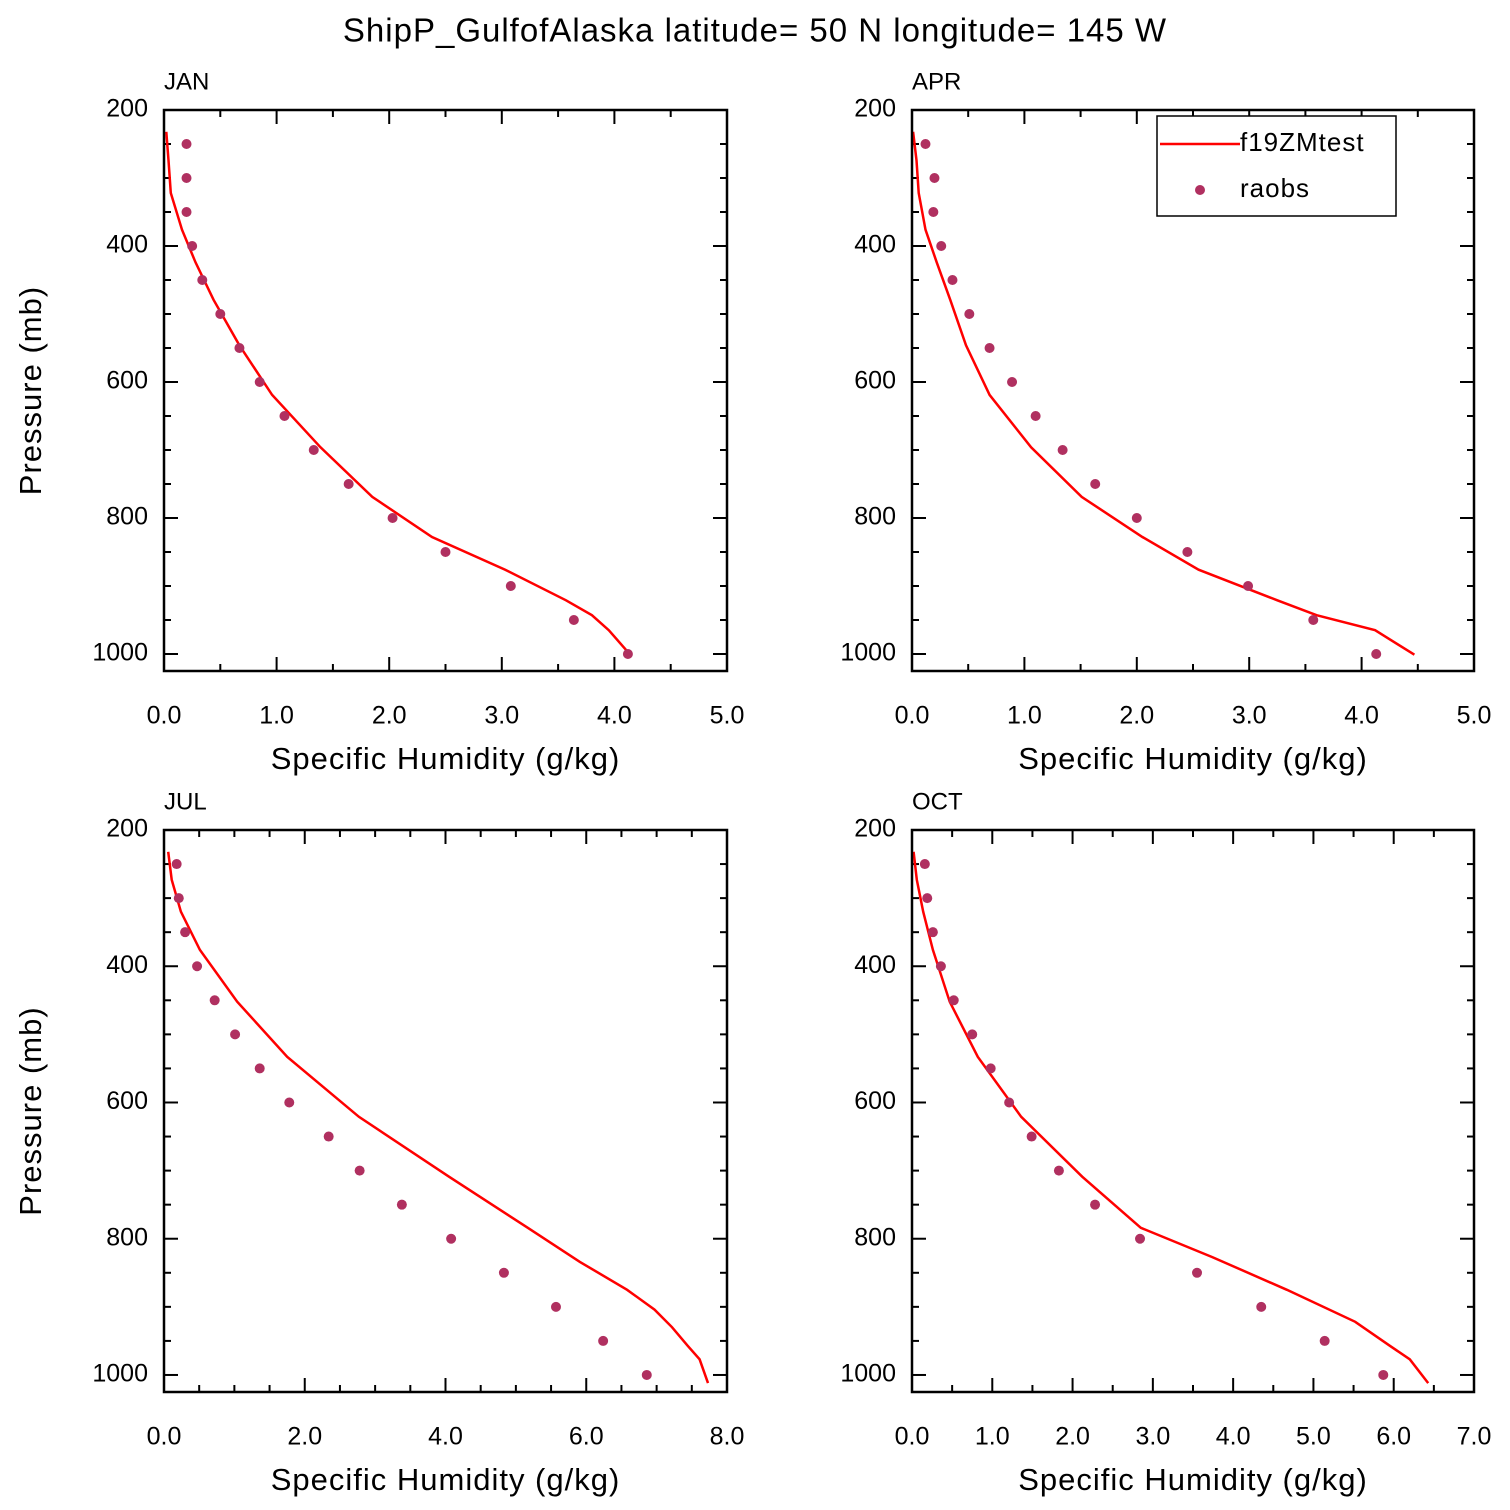 The image size is (1510, 1510). I want to click on legend-marker, so click(1200, 190).